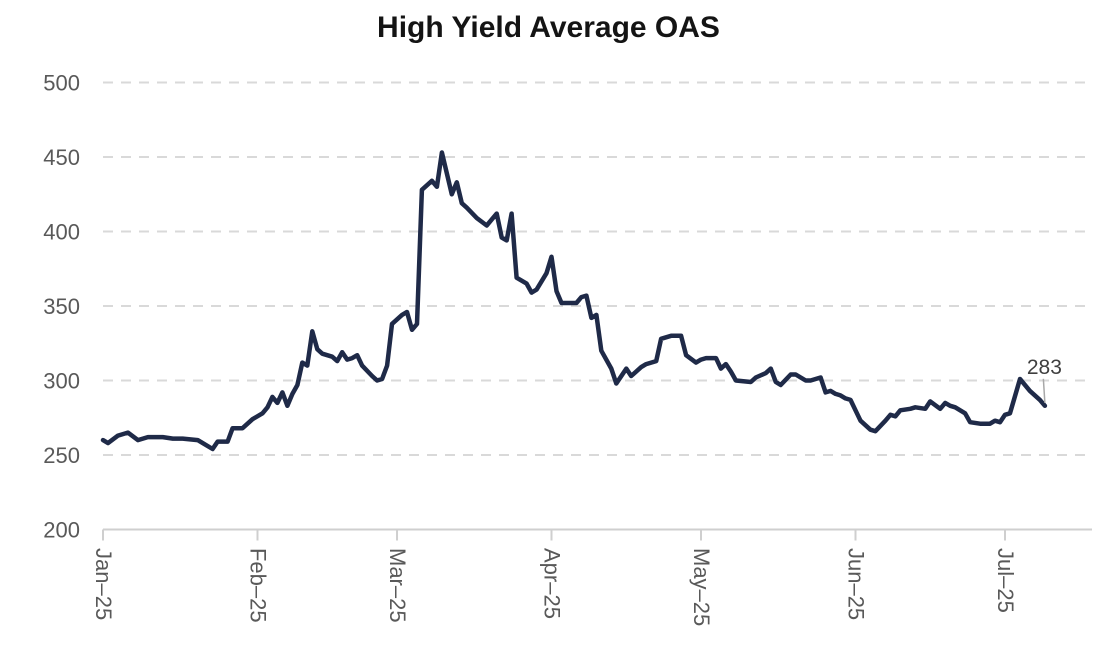 This screenshot has width=1097, height=663. Describe the element at coordinates (1044, 390) in the screenshot. I see `annotation-leader-line` at that location.